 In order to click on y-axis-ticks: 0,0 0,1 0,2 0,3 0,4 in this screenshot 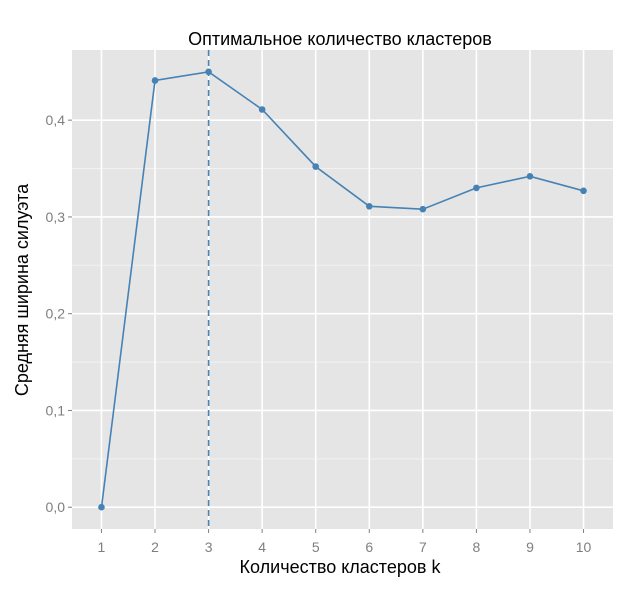, I will do `click(59, 313)`.